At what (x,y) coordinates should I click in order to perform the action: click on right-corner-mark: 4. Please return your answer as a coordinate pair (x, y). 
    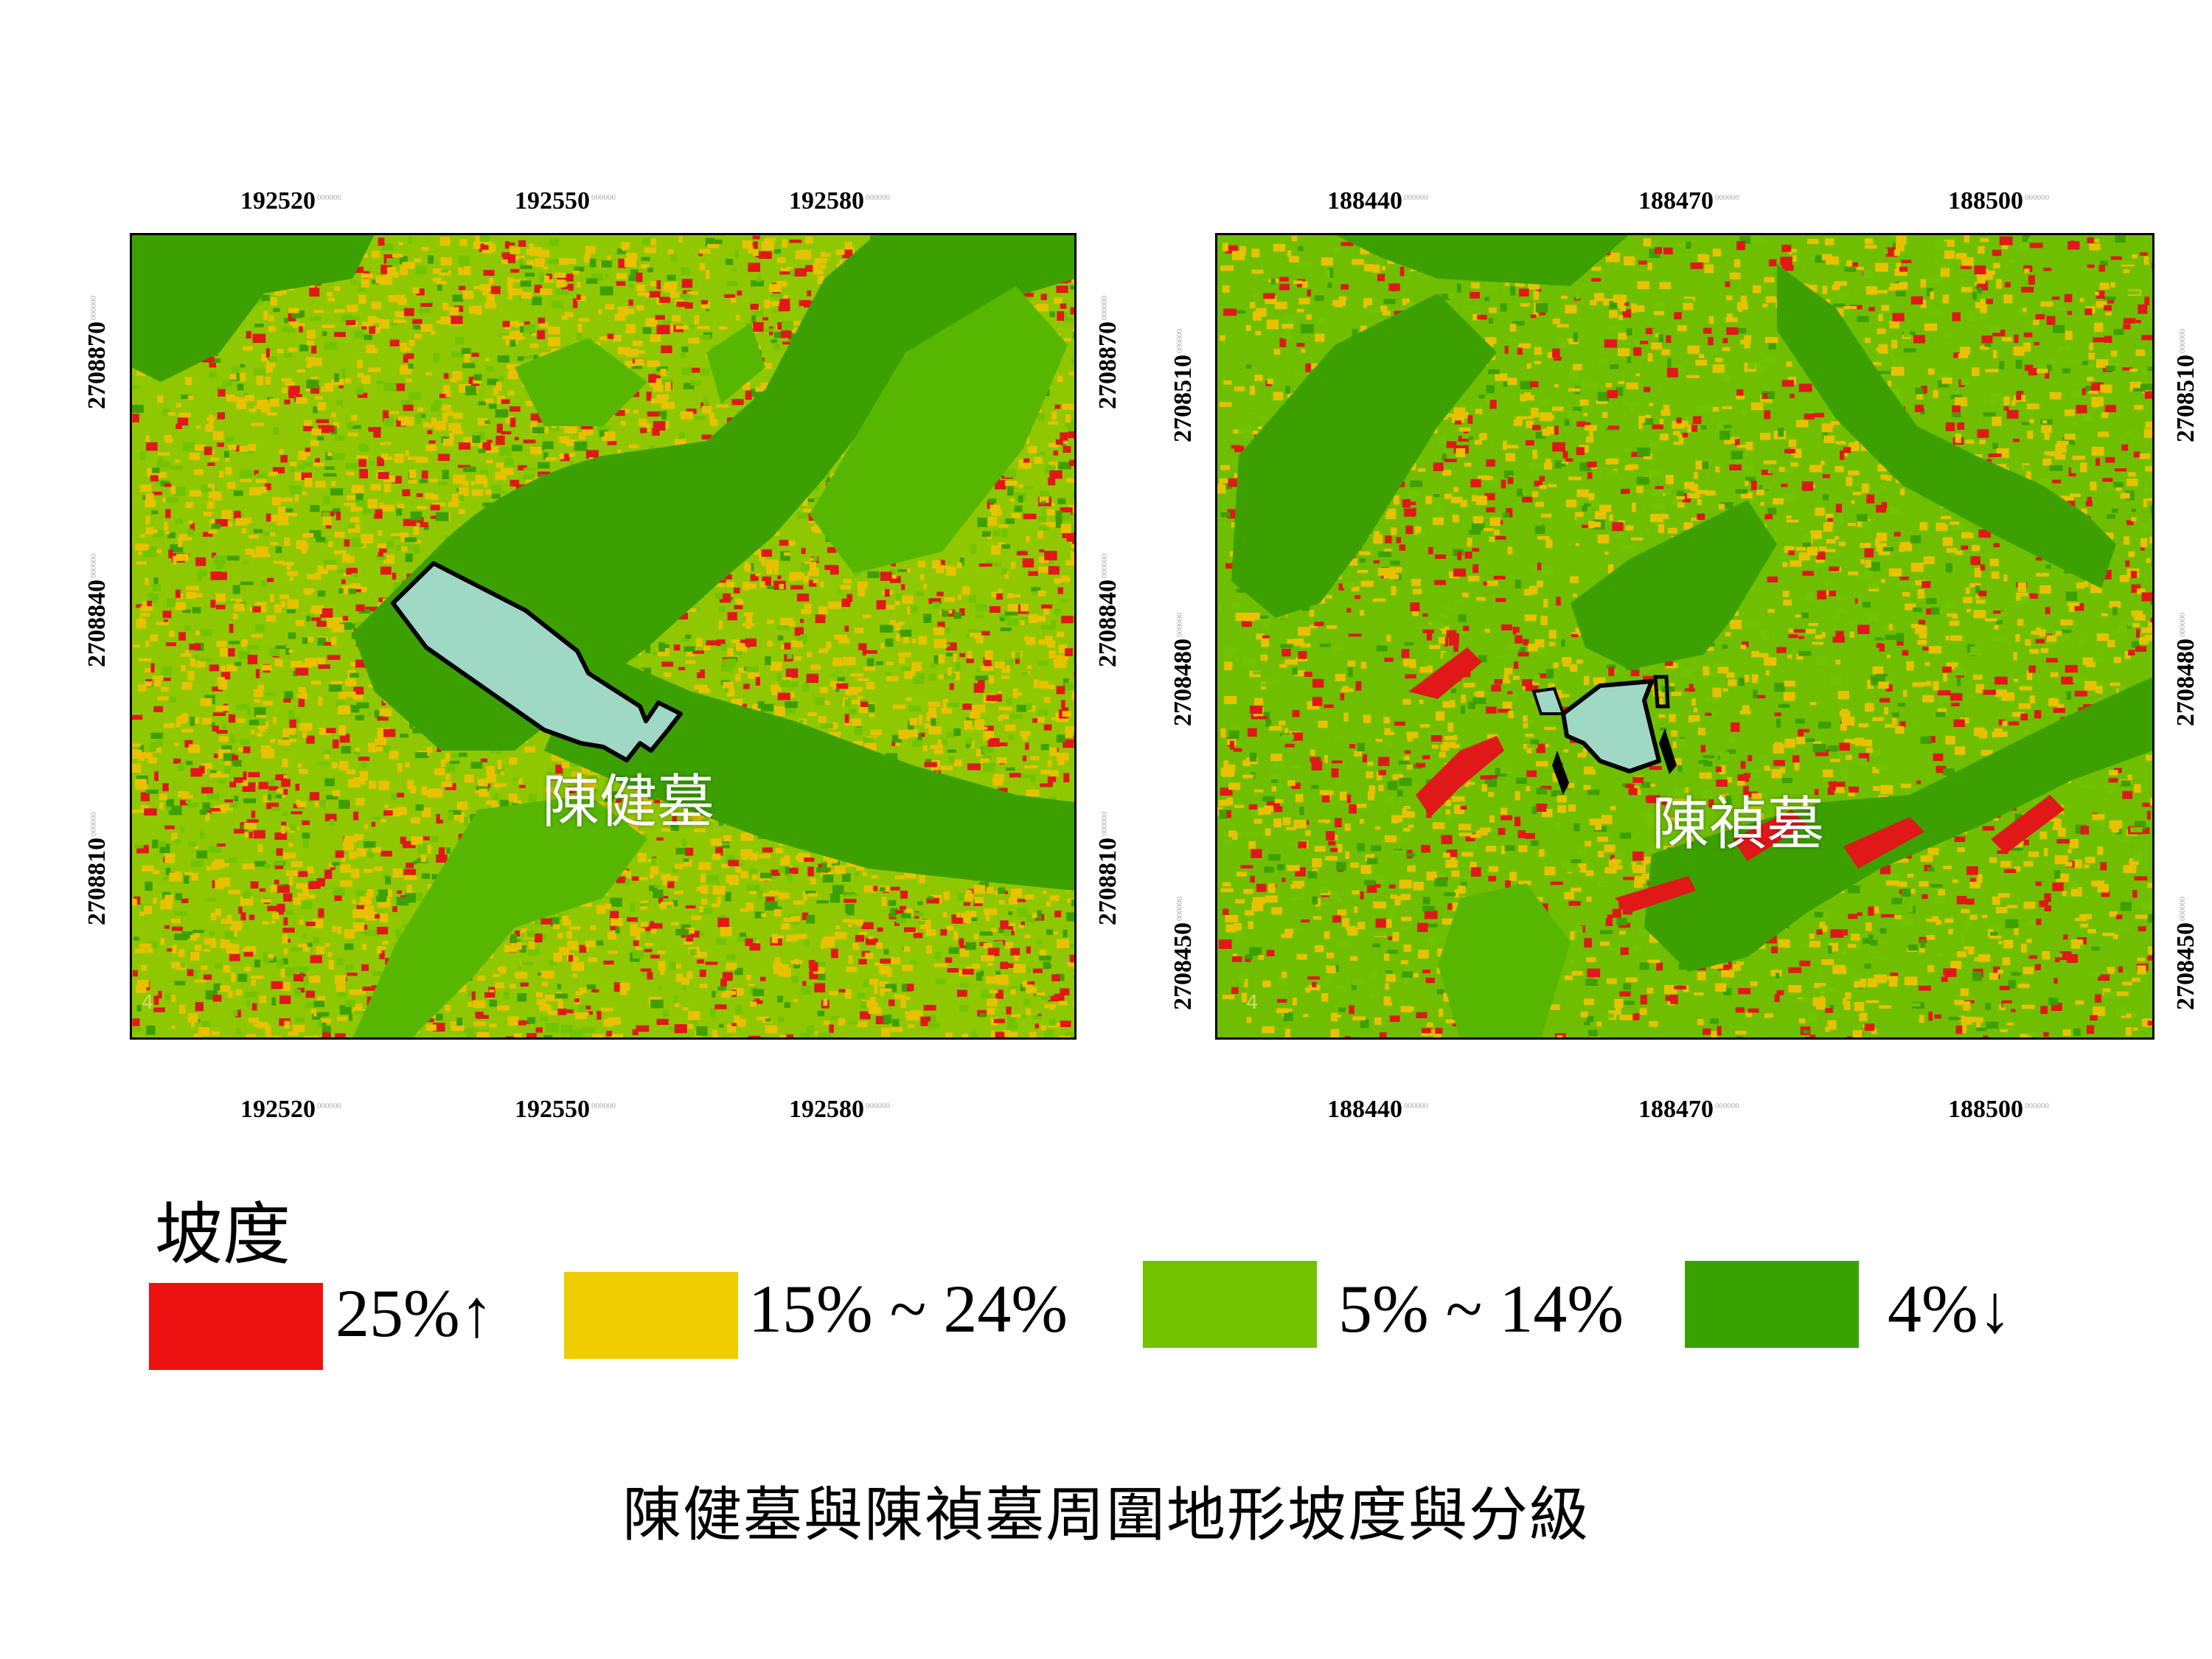
    Looking at the image, I should click on (1252, 1003).